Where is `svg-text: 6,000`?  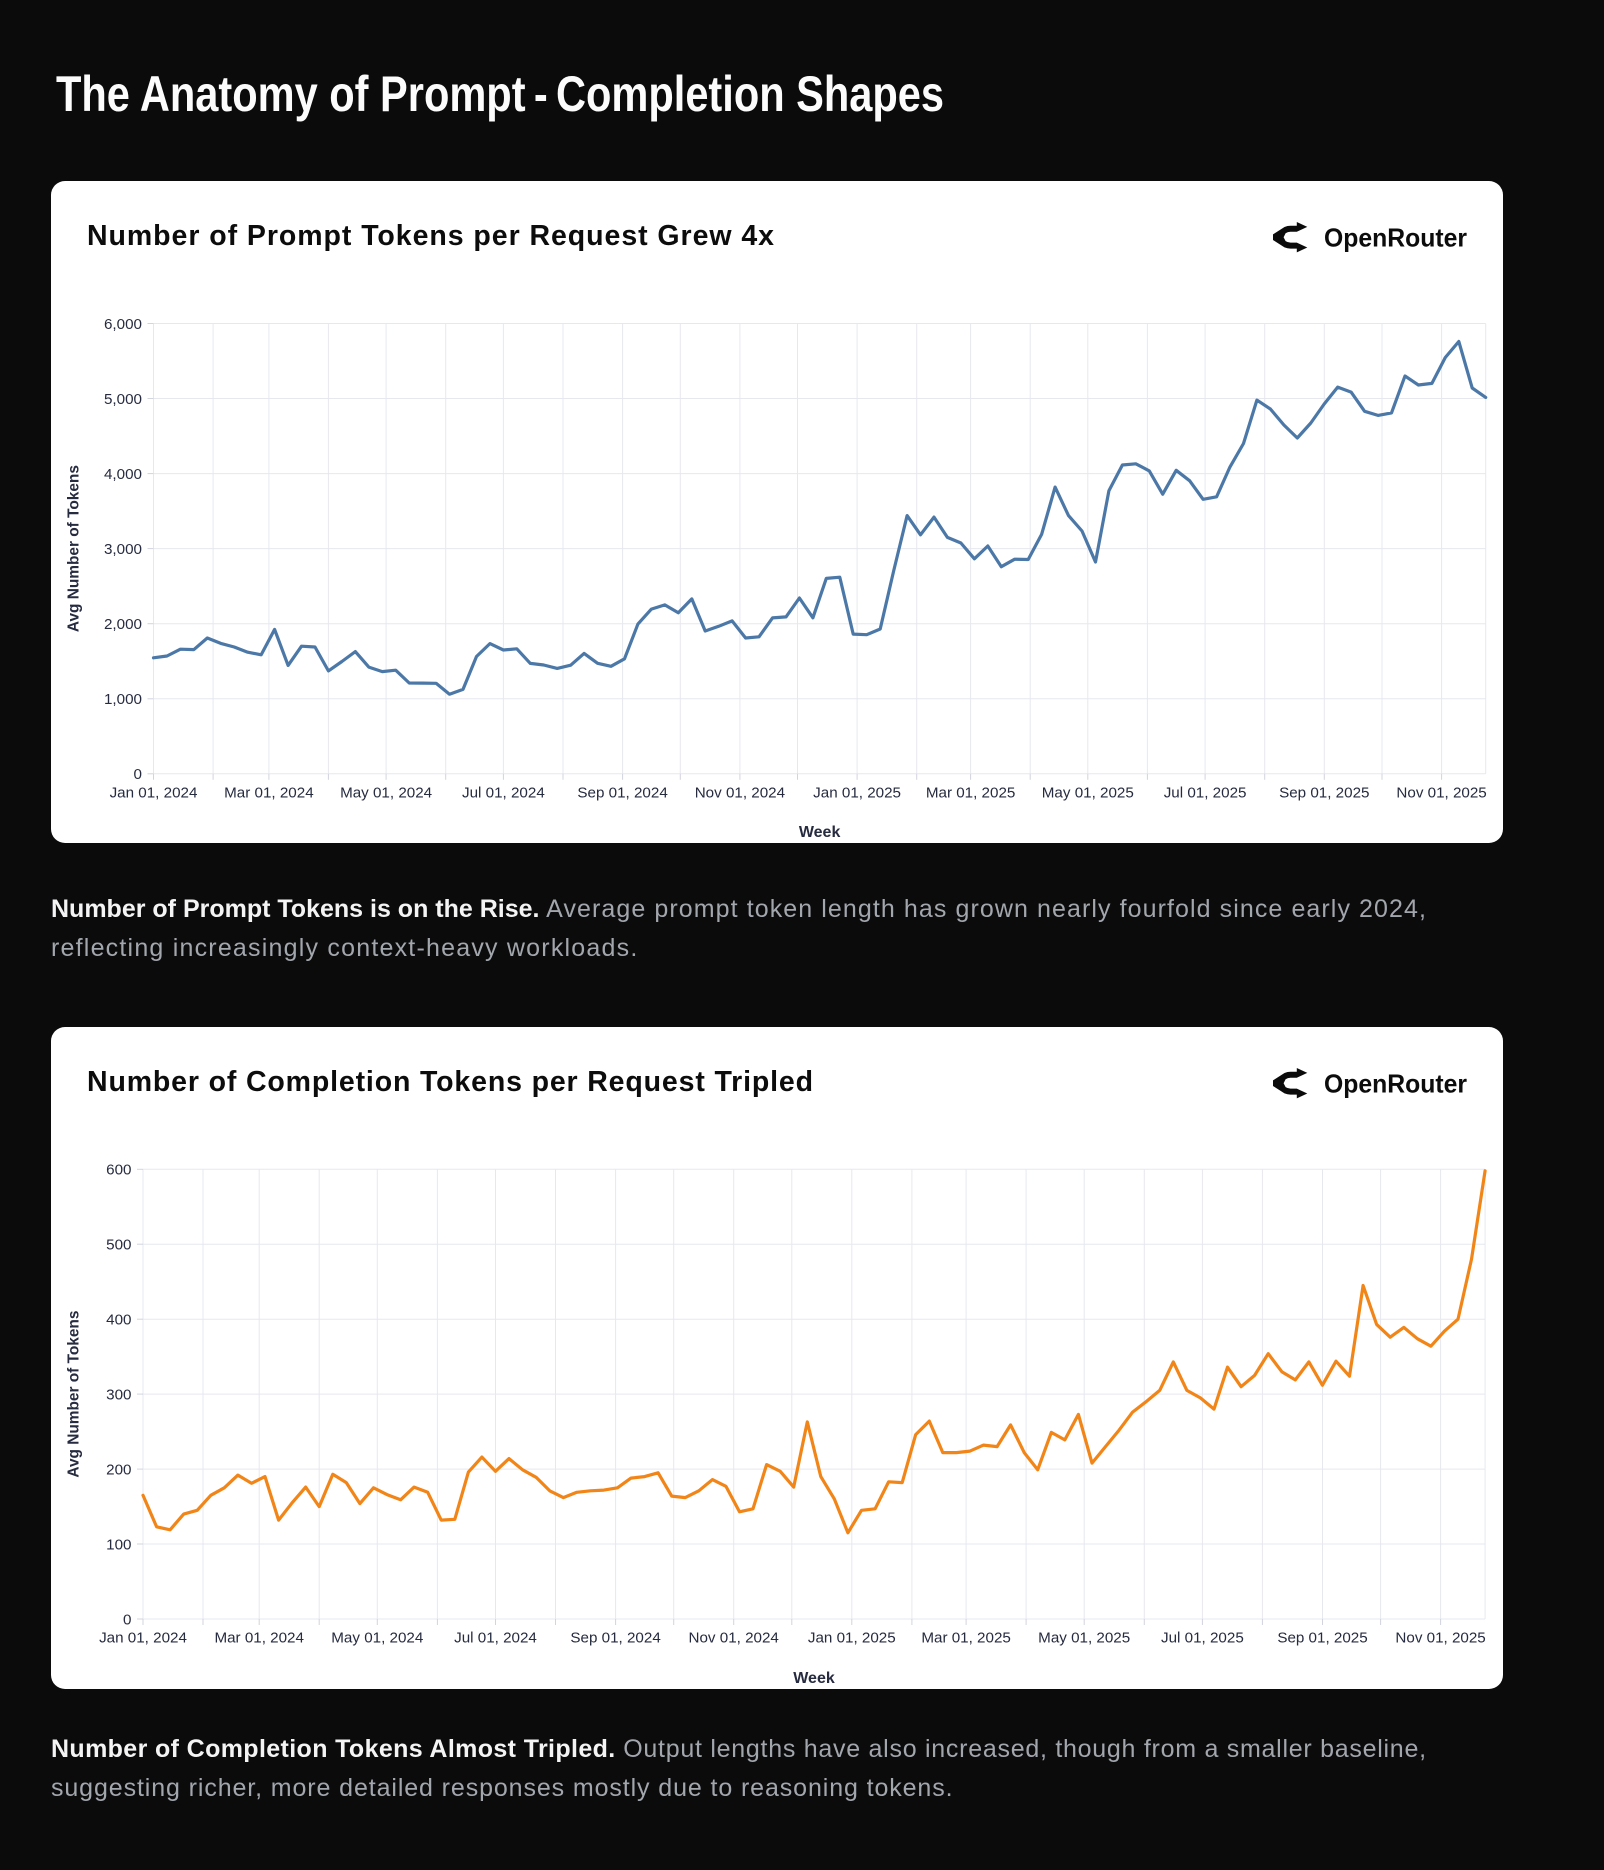 svg-text: 6,000 is located at coordinates (123, 324).